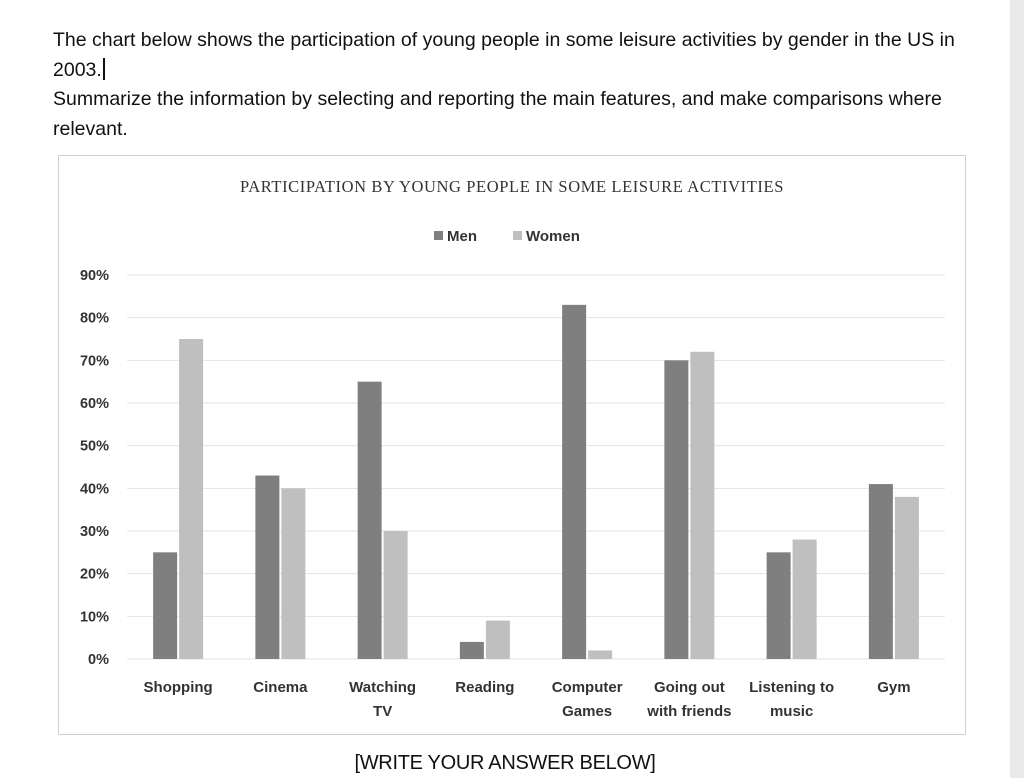 The image size is (1024, 778). What do you see at coordinates (688, 699) in the screenshot?
I see `x-category-label: Going out with friends` at bounding box center [688, 699].